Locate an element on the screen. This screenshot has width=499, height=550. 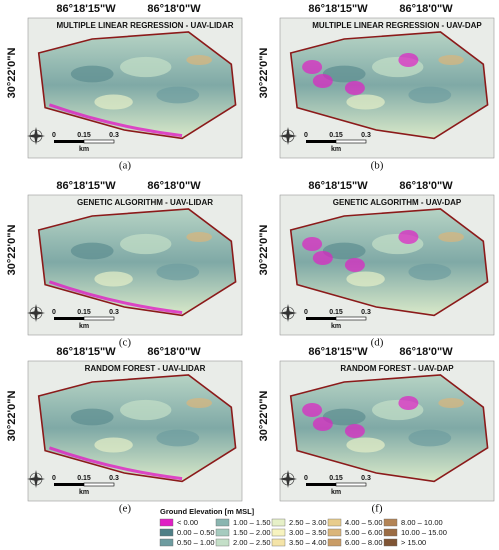
legend-label: 2.50 – 3.00 is located at coordinates (308, 522).